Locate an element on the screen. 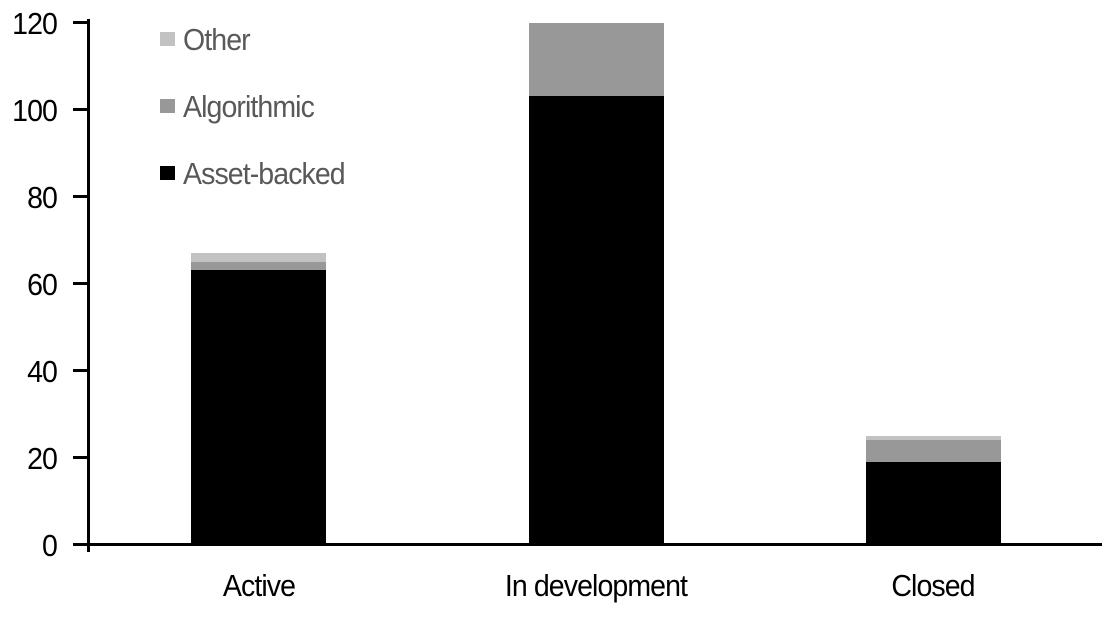  bar-segment-asset-backed-active is located at coordinates (259, 407).